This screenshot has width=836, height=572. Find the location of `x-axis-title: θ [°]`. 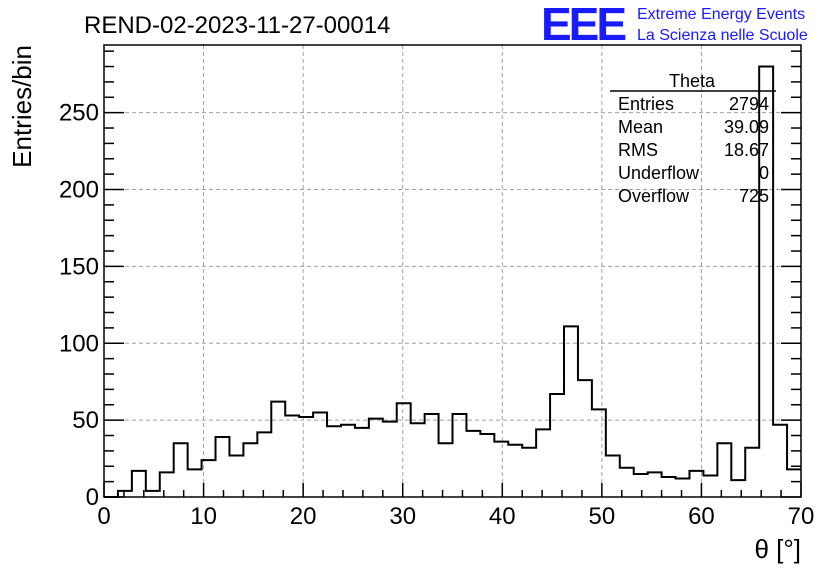

x-axis-title: θ [°] is located at coordinates (777, 549).